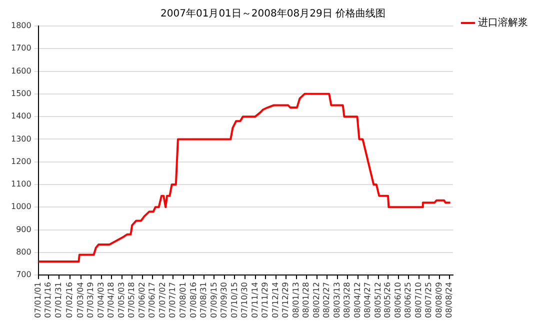  Describe the element at coordinates (21, 184) in the screenshot. I see `y-tick-label: 1100` at that location.